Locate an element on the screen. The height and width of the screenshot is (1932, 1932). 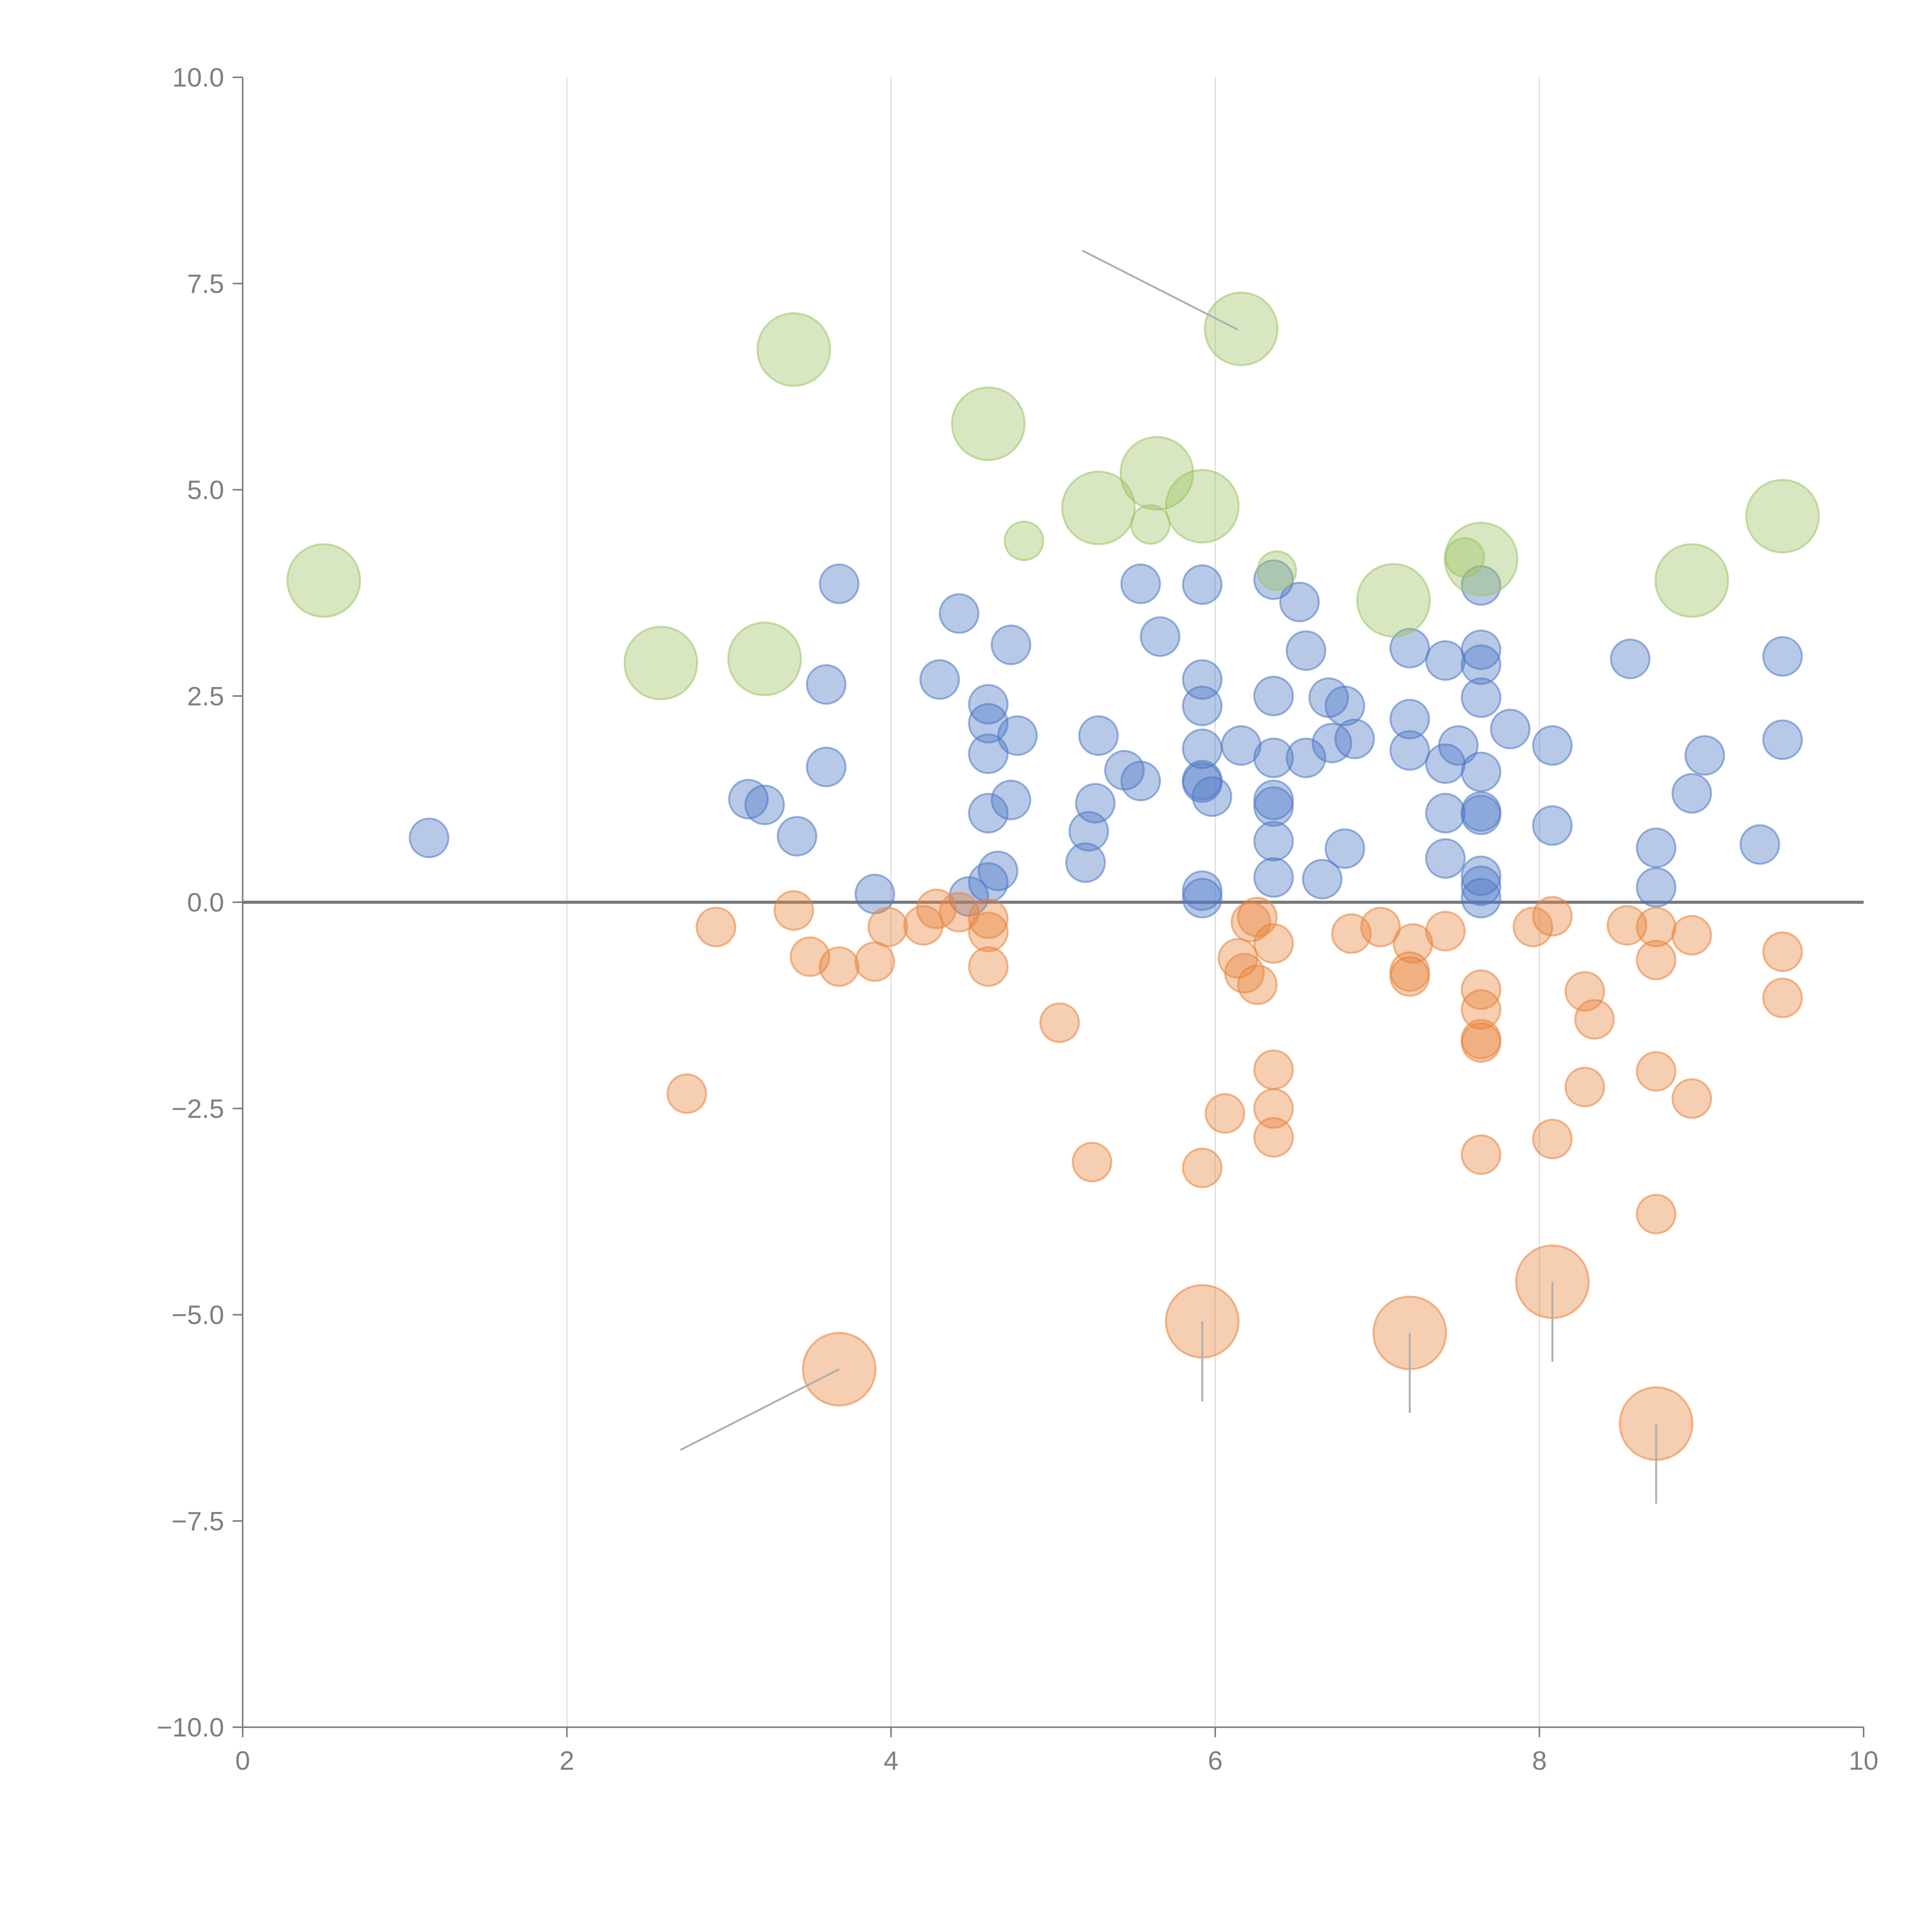
y-tick-label: 5.0 is located at coordinates (205, 490).